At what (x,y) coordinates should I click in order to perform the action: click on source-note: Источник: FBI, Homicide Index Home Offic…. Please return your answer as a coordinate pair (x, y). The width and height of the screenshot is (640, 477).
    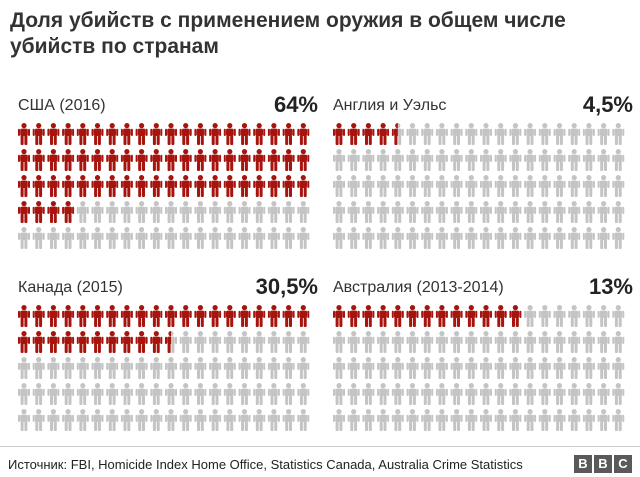
    Looking at the image, I should click on (265, 464).